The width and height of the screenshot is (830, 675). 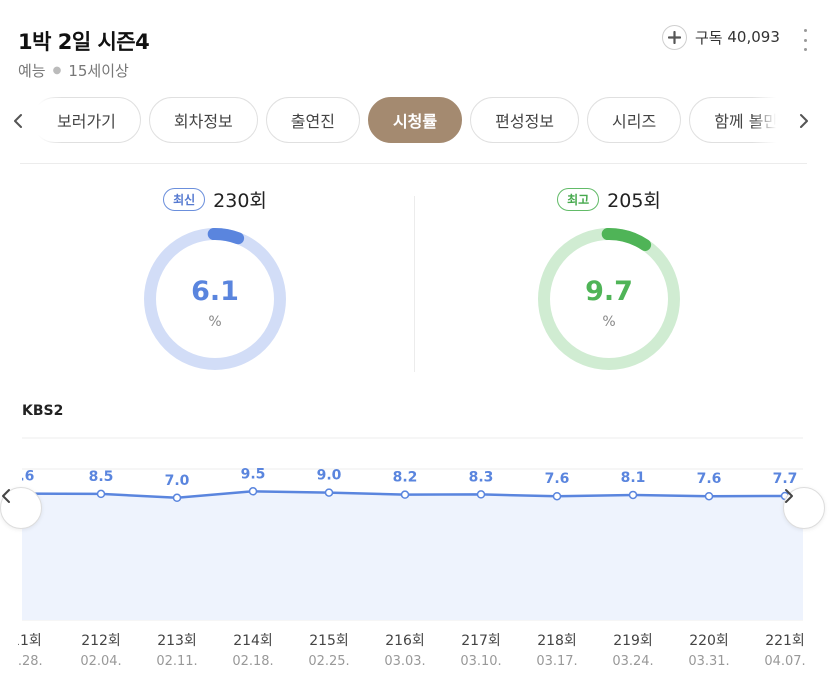 I want to click on episode-tick-0: 211회, so click(x=22, y=641).